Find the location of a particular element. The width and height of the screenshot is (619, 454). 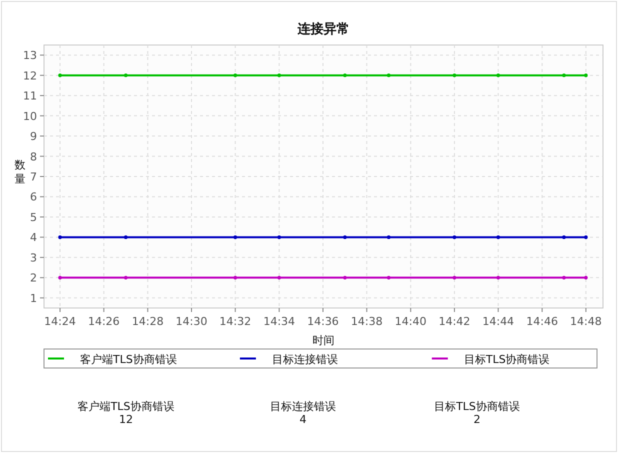

text: 4 is located at coordinates (303, 419).